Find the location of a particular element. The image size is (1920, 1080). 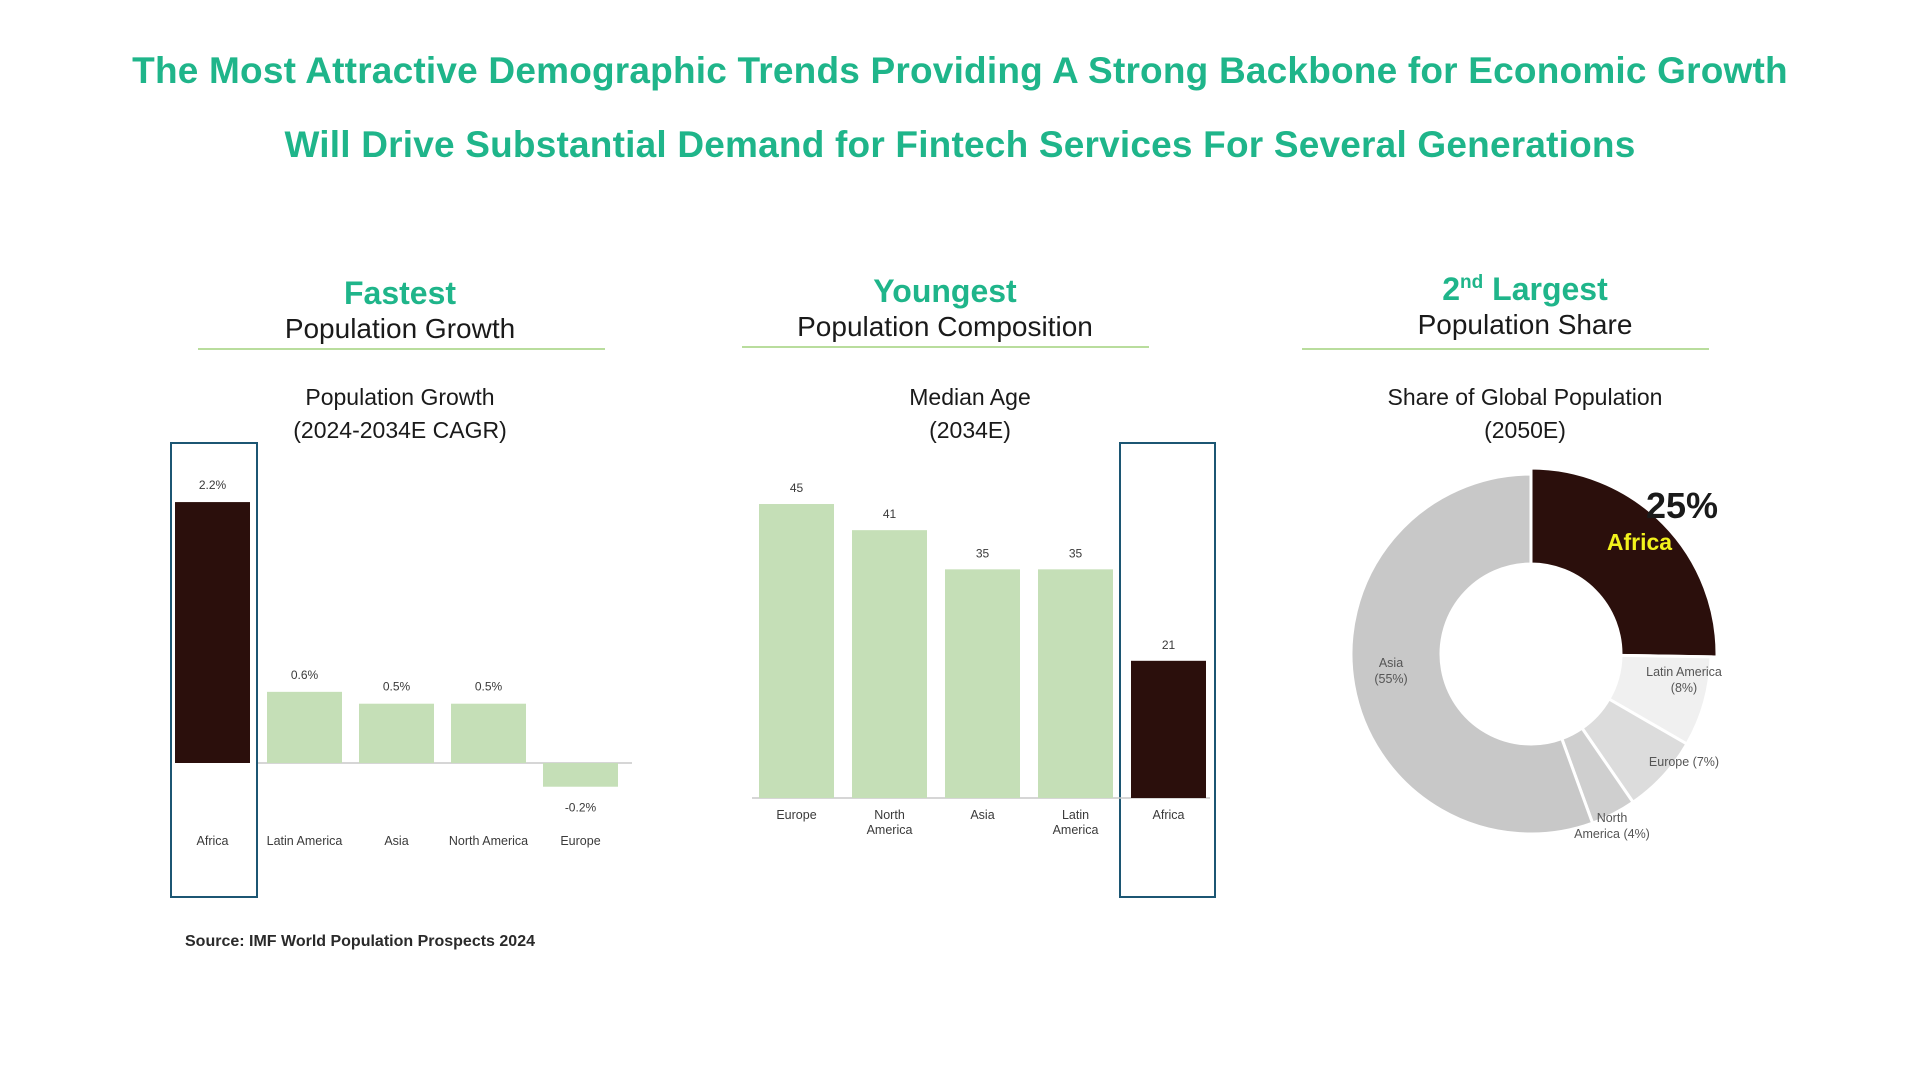

growth-bar-north-america is located at coordinates (488, 733).